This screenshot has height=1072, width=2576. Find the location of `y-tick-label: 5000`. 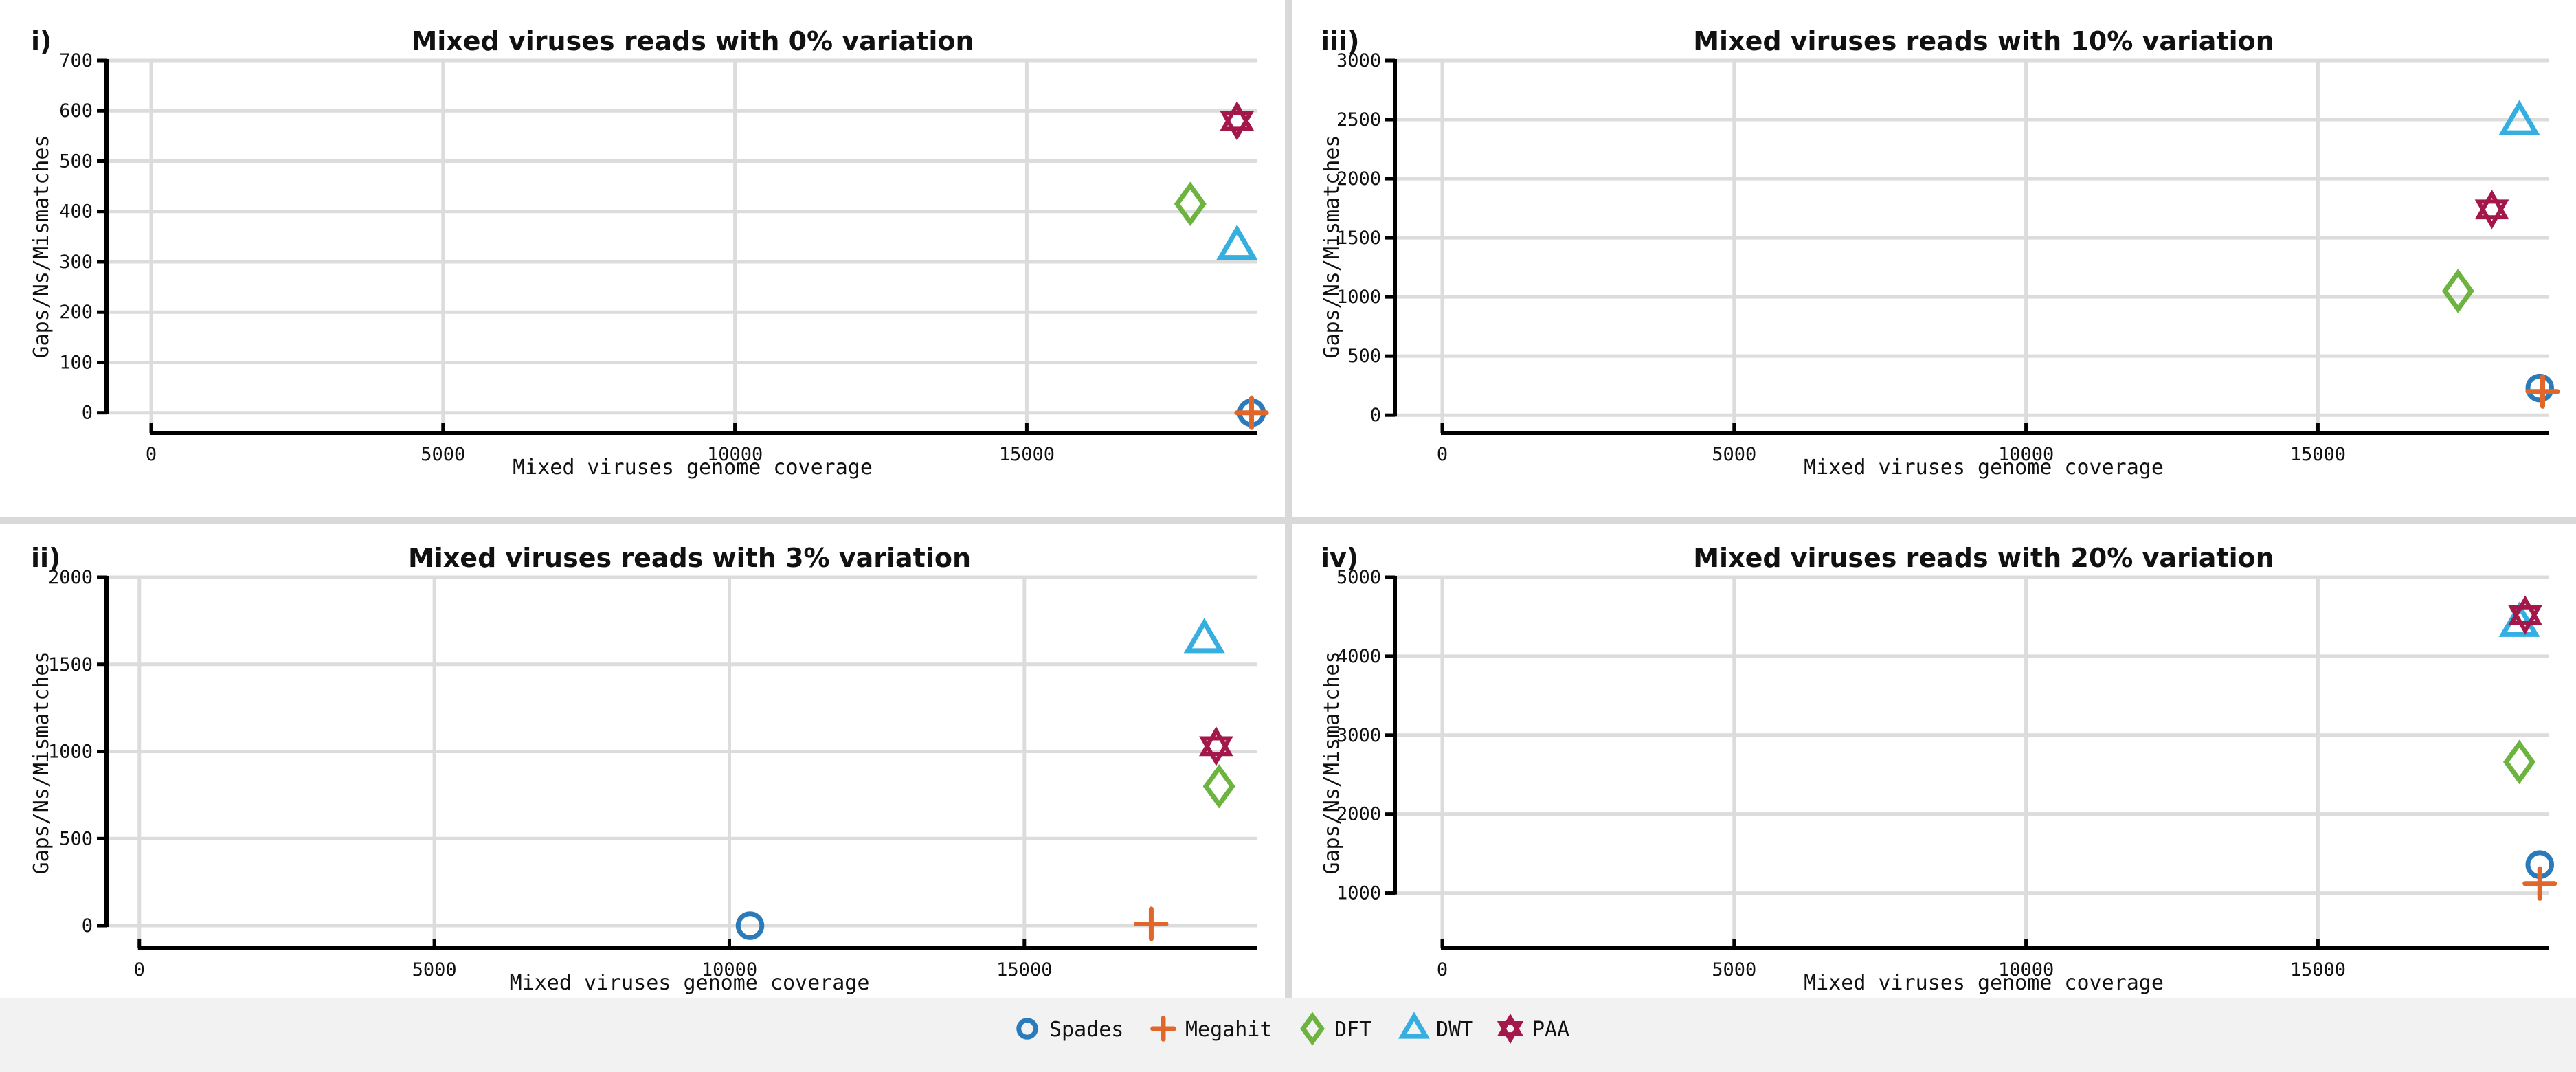

y-tick-label: 5000 is located at coordinates (1358, 577).